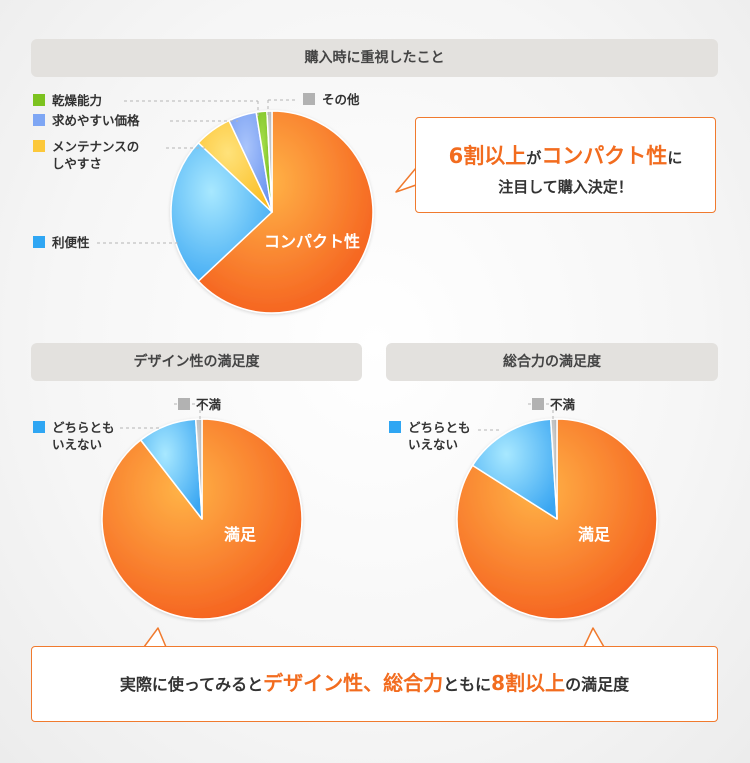  Describe the element at coordinates (538, 404) in the screenshot. I see `legend-swatch-fuman-overall` at that location.